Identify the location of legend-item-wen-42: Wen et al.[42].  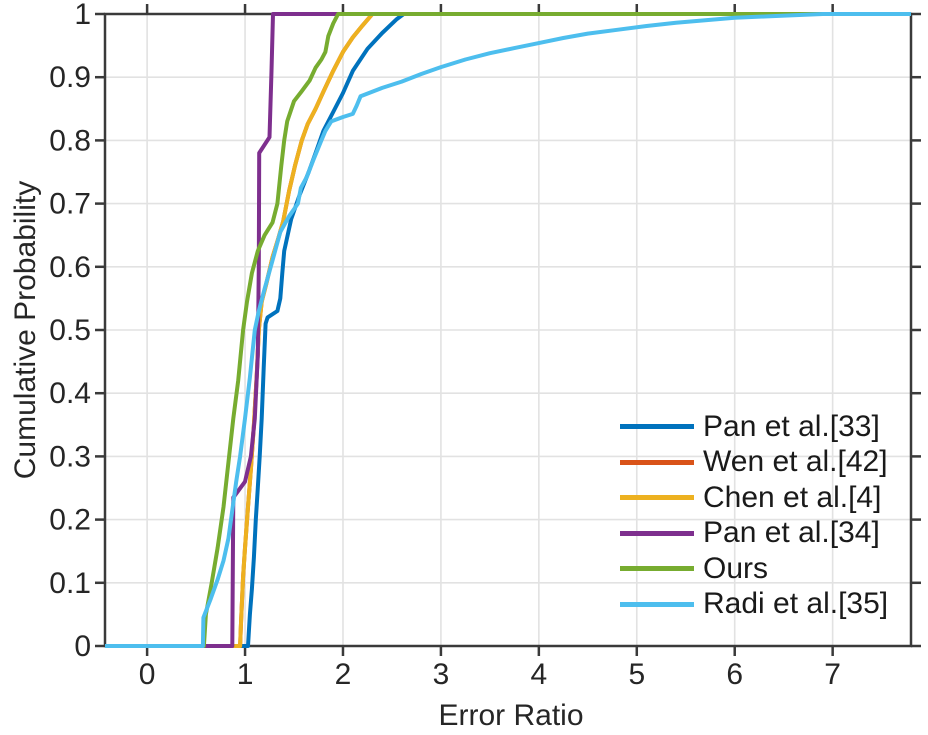
(754, 463).